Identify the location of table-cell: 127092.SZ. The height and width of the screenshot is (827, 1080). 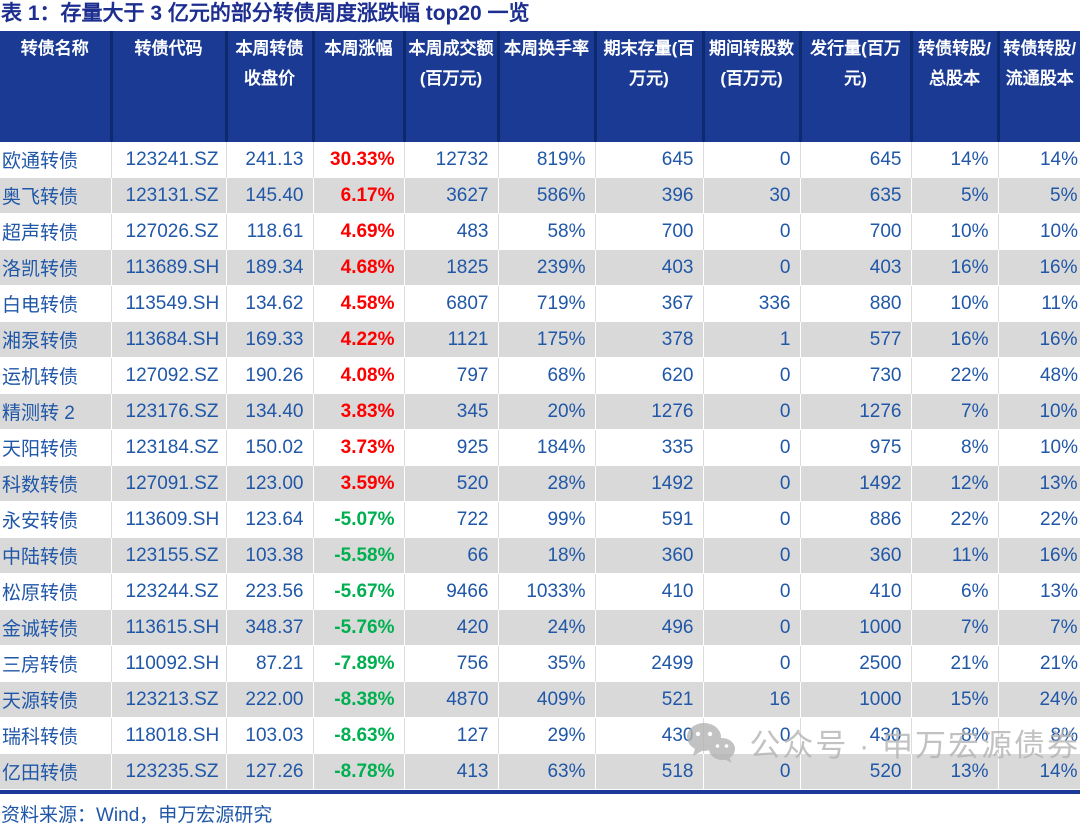
(169, 375).